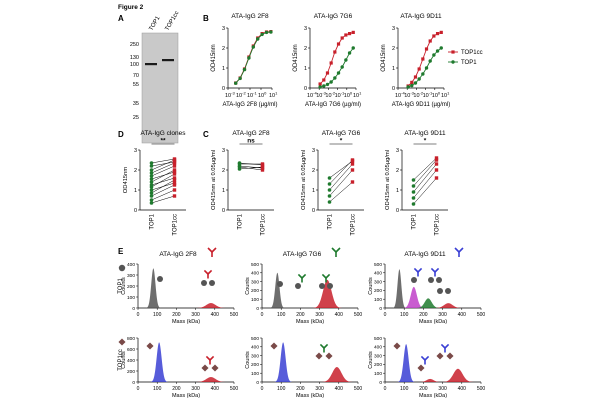 This screenshot has width=600, height=400. Describe the element at coordinates (255, 282) in the screenshot. I see `y-tick-label: 300` at that location.